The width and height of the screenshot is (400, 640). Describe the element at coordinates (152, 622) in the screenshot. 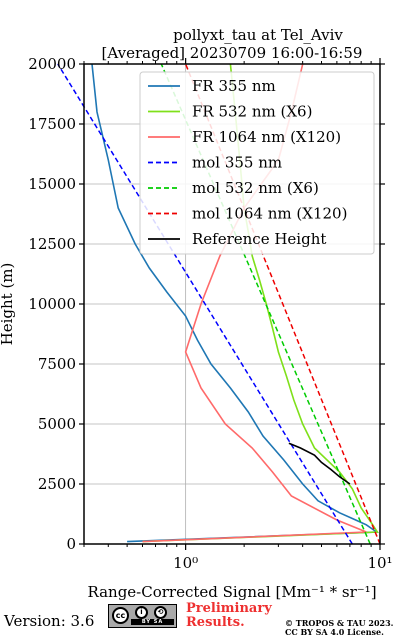

I see `license-badge-text: BY SA` at that location.